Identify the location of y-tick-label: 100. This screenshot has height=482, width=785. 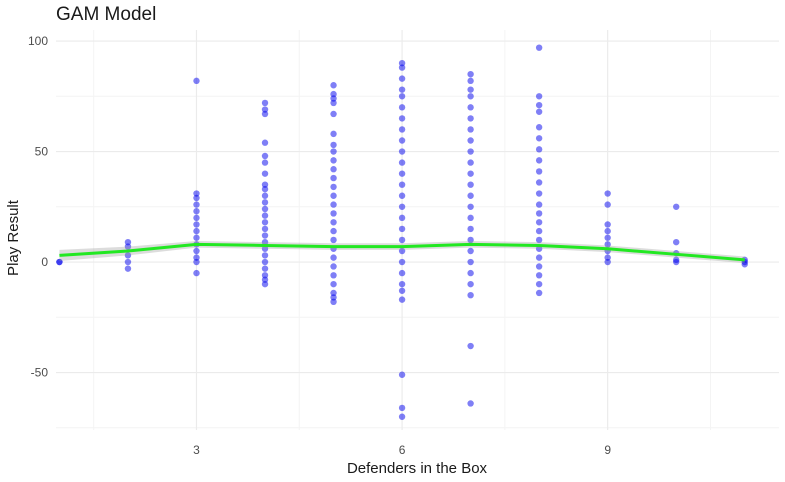
(38, 41).